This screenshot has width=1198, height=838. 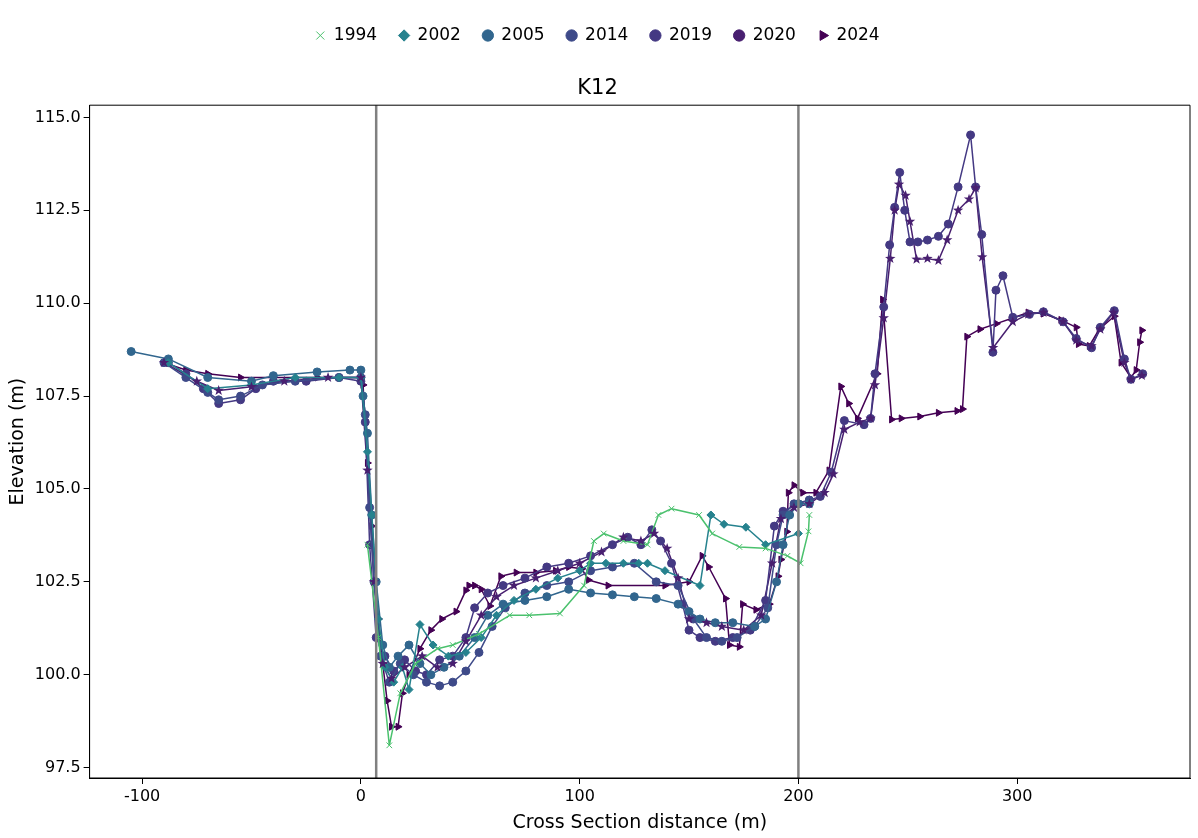 What do you see at coordinates (774, 33) in the screenshot?
I see `legend-label: 2020` at bounding box center [774, 33].